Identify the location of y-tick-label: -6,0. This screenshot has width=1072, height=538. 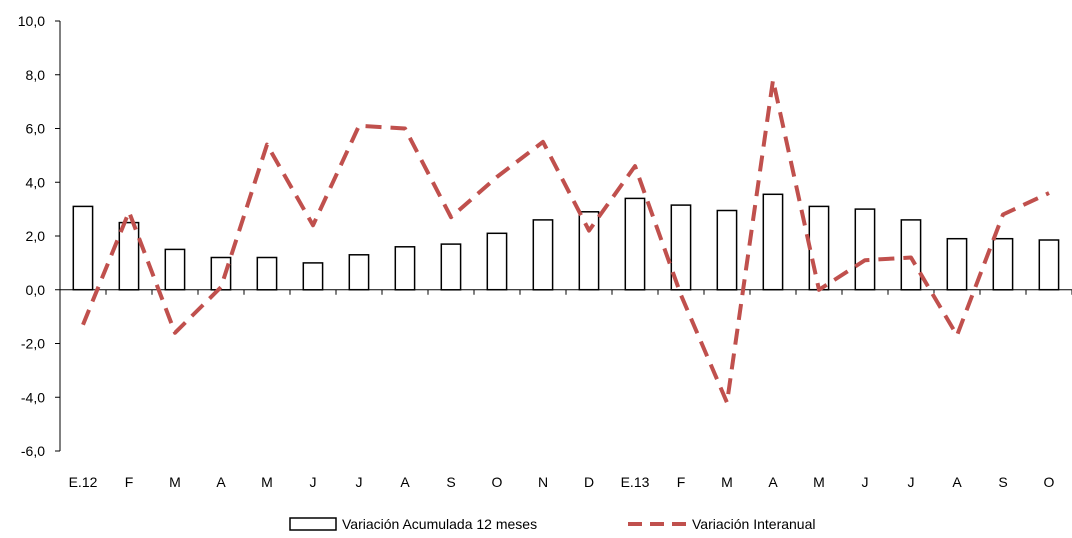
(33, 451).